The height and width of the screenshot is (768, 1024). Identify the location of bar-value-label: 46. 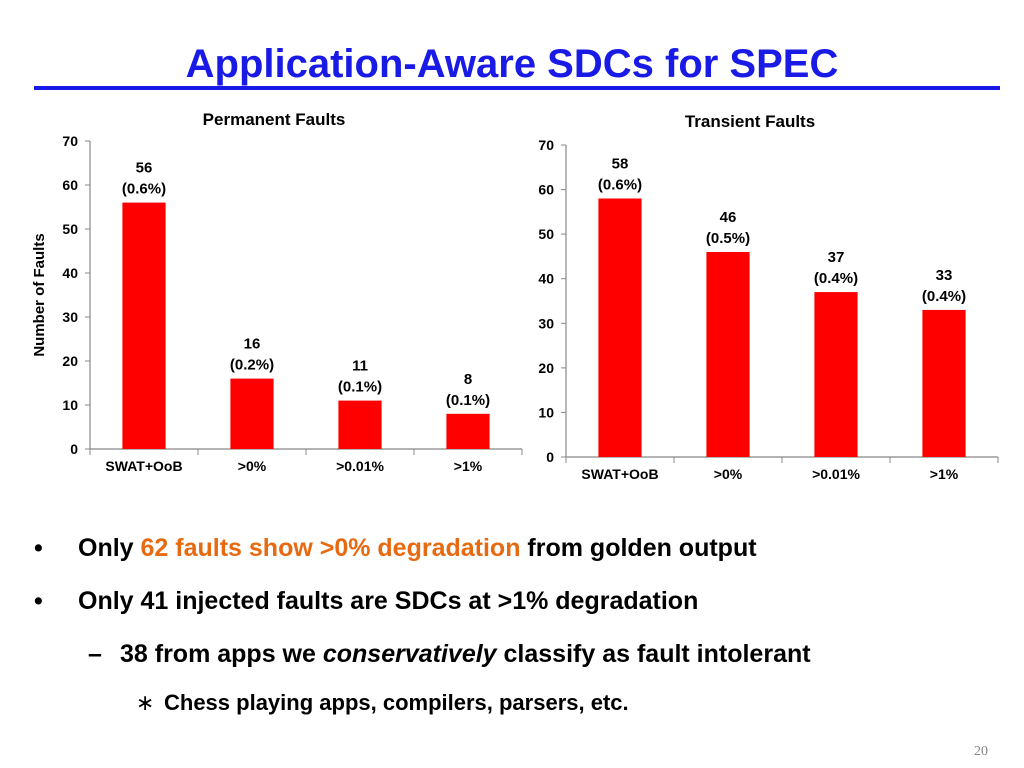
(728, 217).